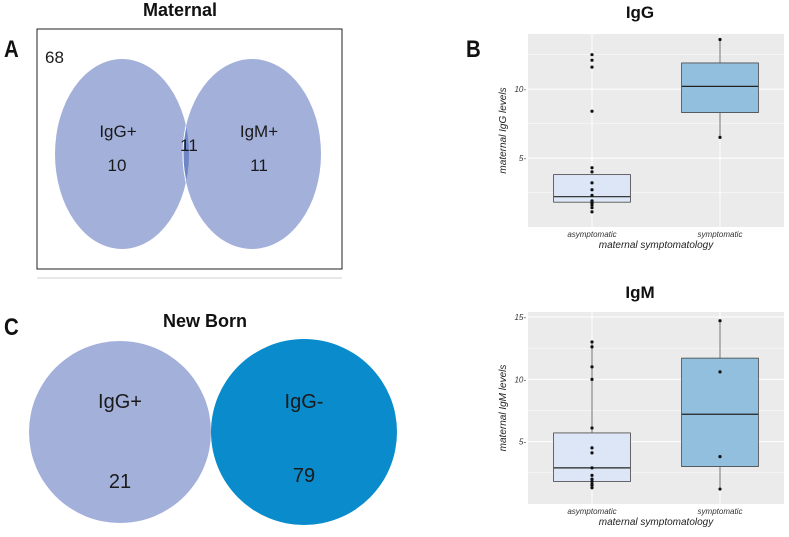 The image size is (789, 537). What do you see at coordinates (259, 165) in the screenshot?
I see `venn-igm-count: 11` at bounding box center [259, 165].